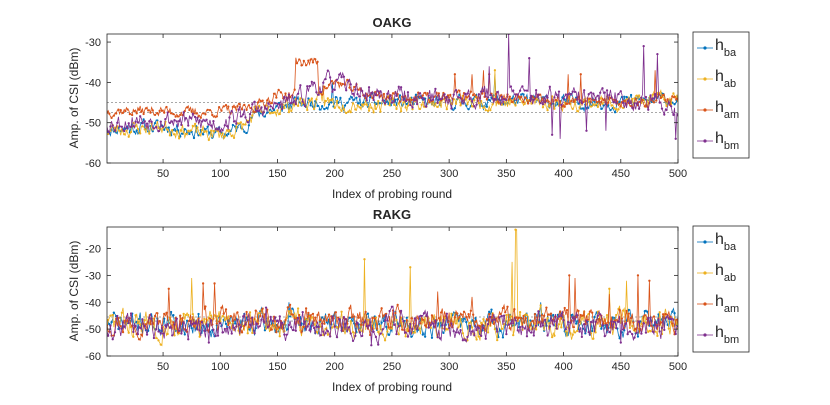  Describe the element at coordinates (719, 138) in the screenshot. I see `legend-label-base: h` at that location.